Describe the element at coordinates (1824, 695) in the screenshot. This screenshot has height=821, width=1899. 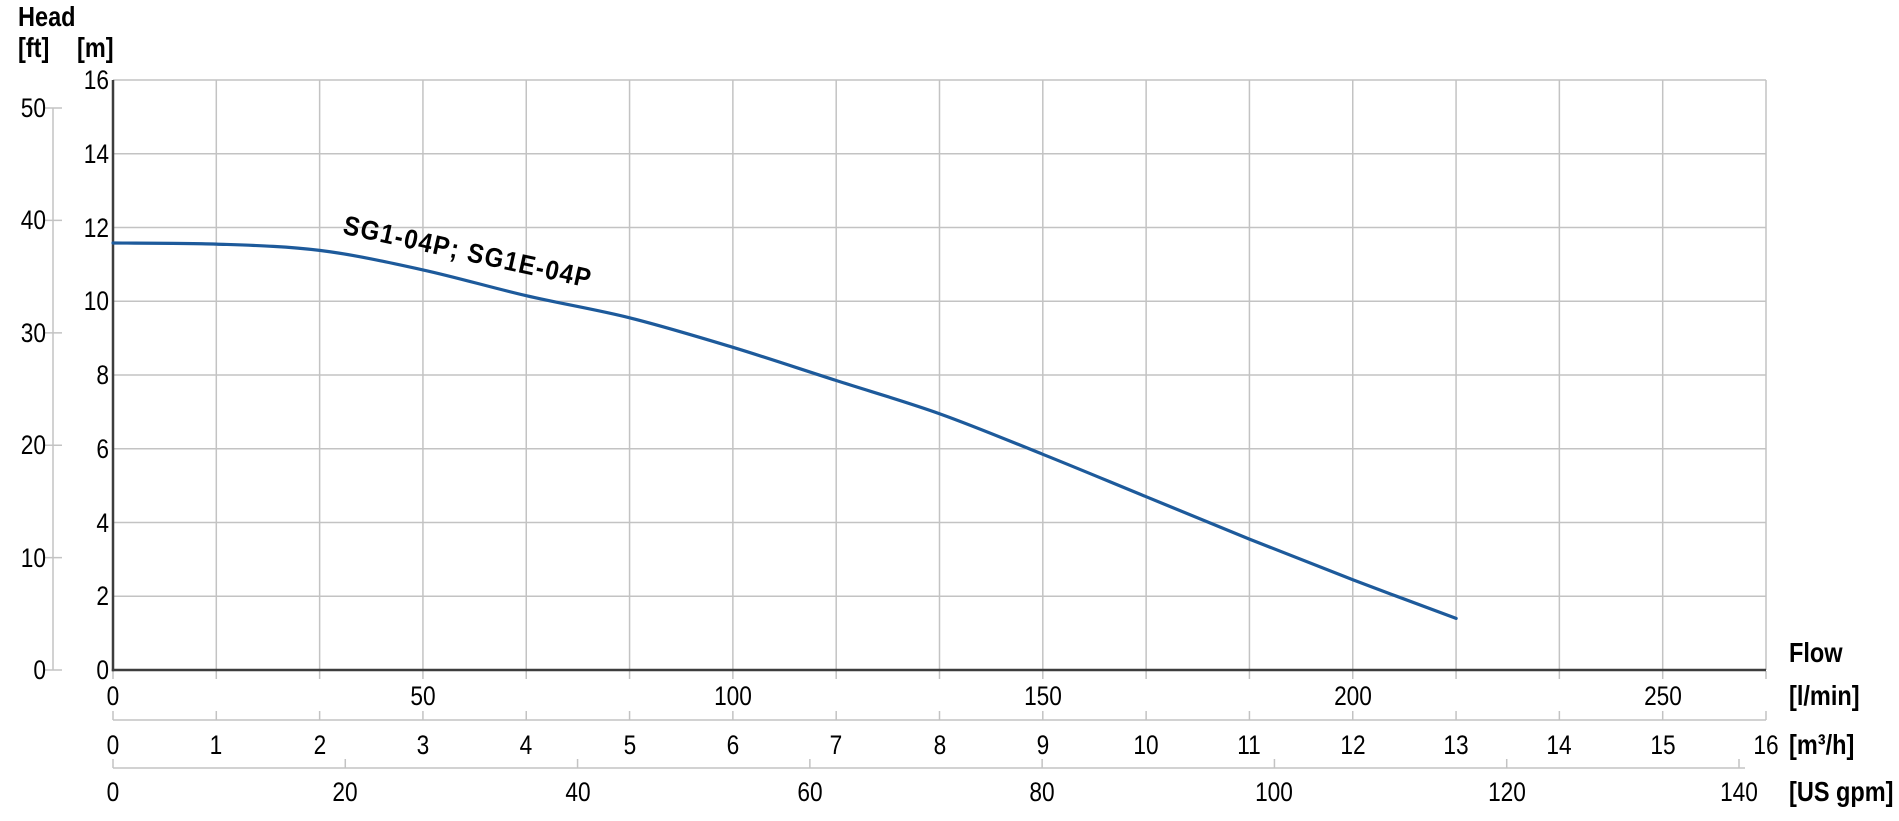
I see `lmin-unit-label: [l/min]` at that location.